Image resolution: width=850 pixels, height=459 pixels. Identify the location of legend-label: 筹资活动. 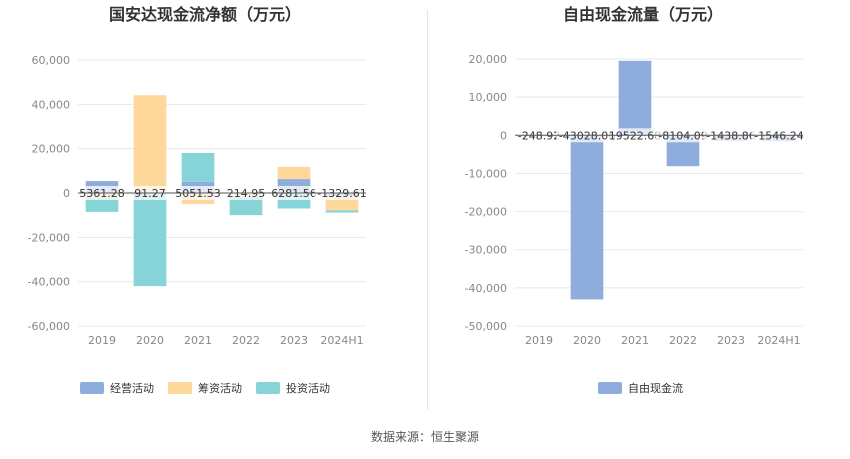
(220, 388).